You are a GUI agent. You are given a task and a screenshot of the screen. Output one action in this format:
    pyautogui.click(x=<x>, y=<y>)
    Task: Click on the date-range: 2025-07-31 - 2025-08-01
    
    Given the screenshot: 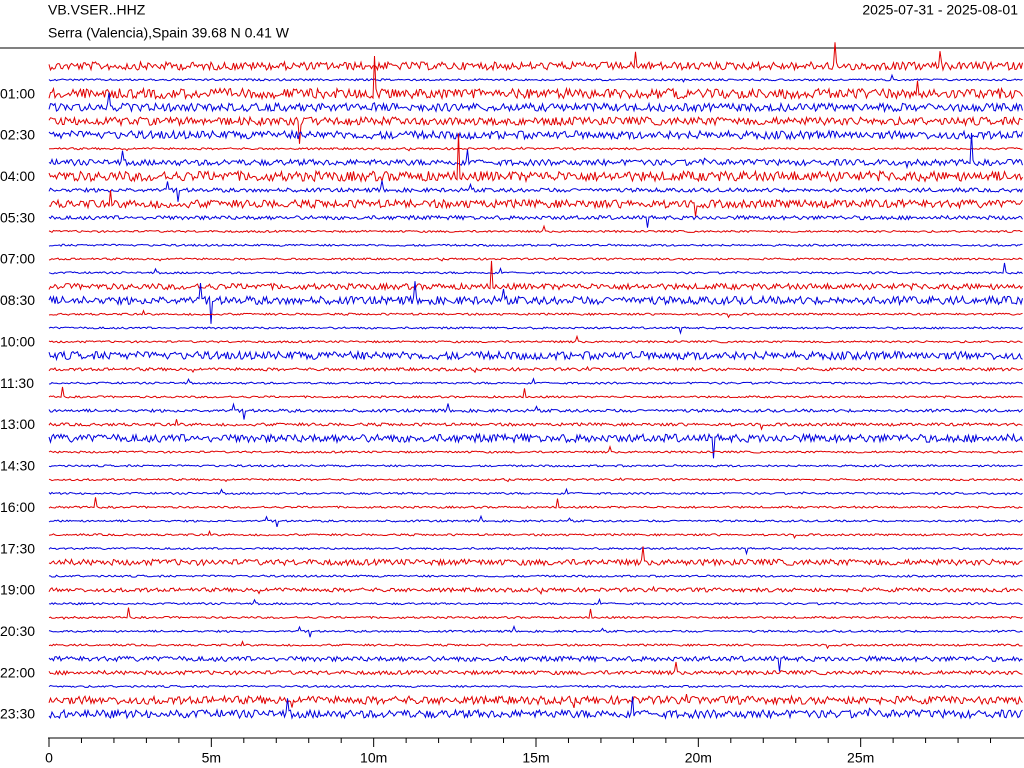 What is the action you would take?
    pyautogui.click(x=940, y=10)
    